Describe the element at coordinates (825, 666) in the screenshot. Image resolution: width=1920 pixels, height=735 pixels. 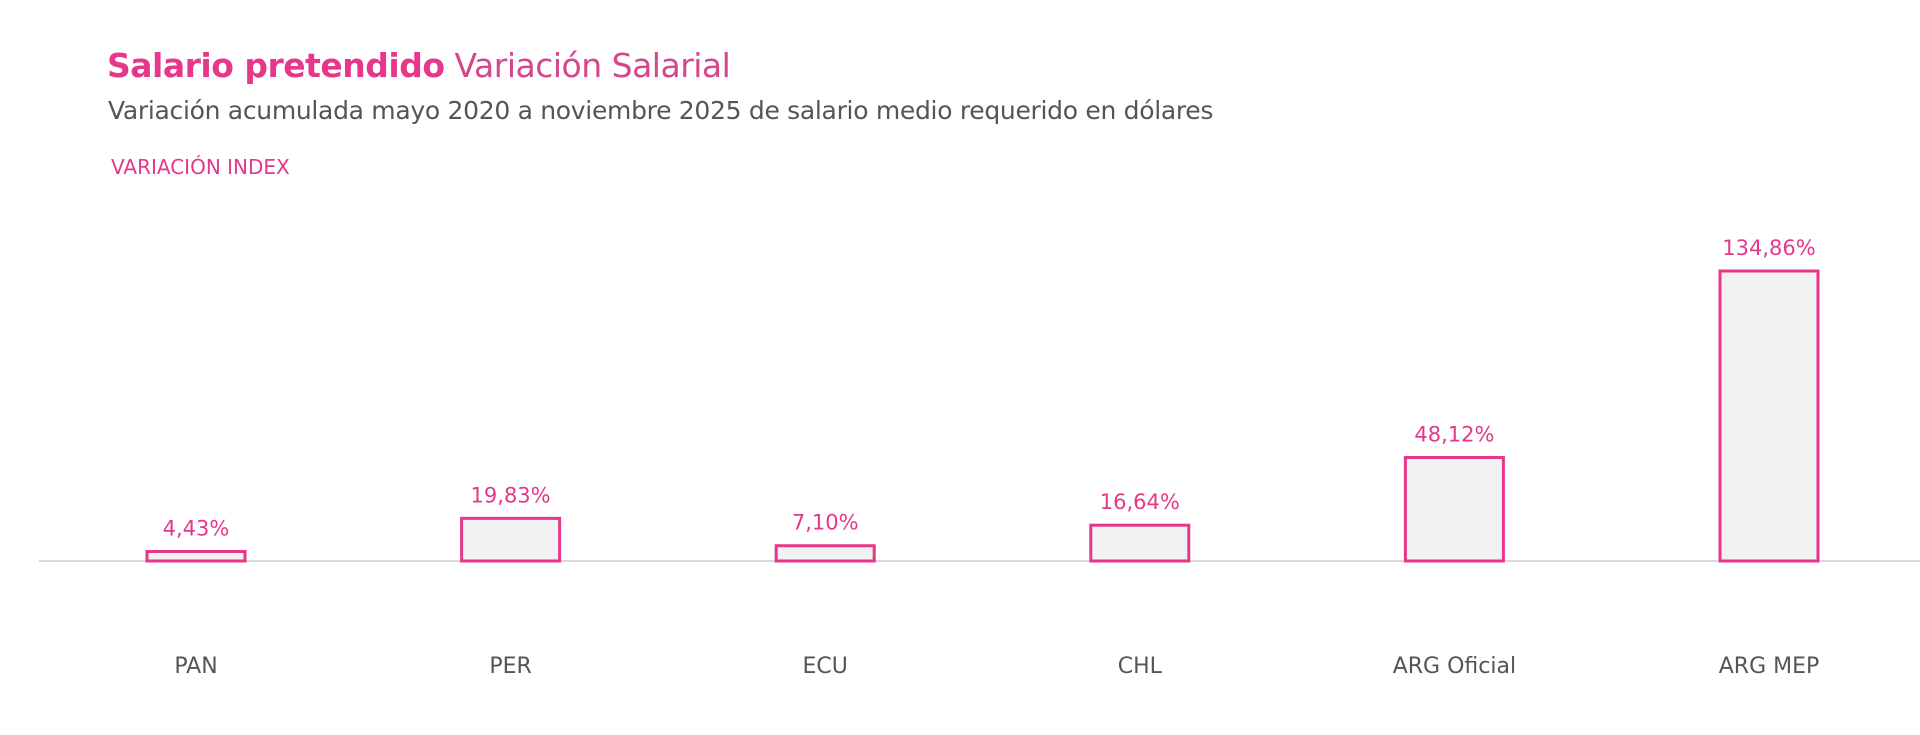
I see `category-label: ECU` at that location.